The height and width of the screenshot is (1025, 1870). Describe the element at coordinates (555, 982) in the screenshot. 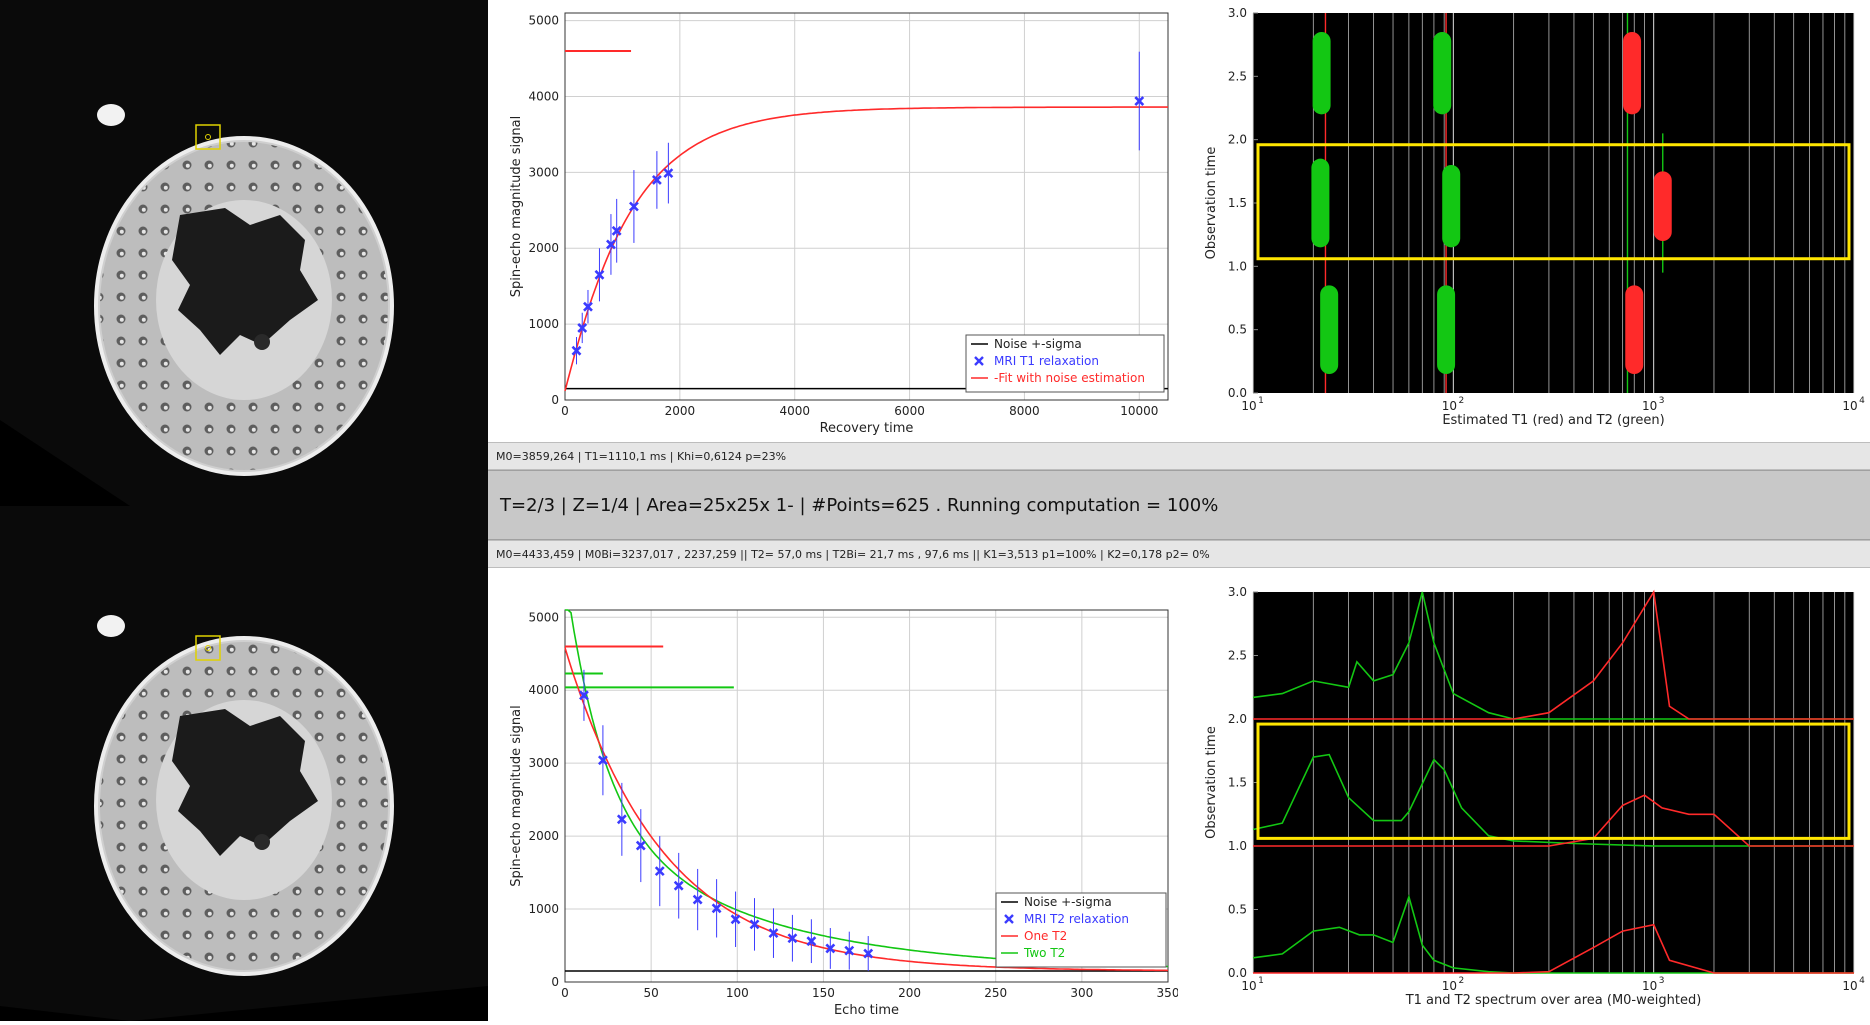

I see `y-tick-label: 0` at that location.